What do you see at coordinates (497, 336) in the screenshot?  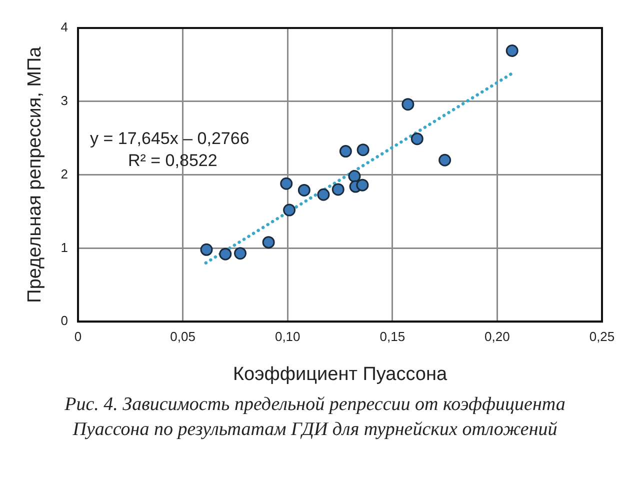 I see `x-tick-label: 0,20` at bounding box center [497, 336].